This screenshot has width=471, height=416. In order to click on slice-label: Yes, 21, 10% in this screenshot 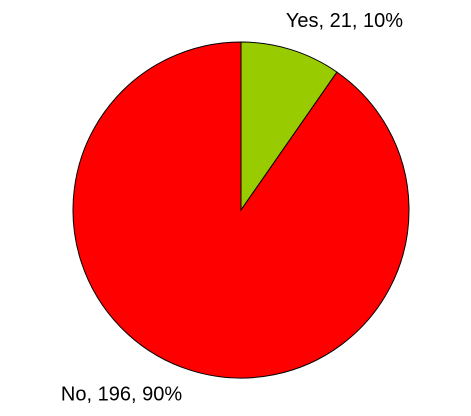, I will do `click(344, 21)`.